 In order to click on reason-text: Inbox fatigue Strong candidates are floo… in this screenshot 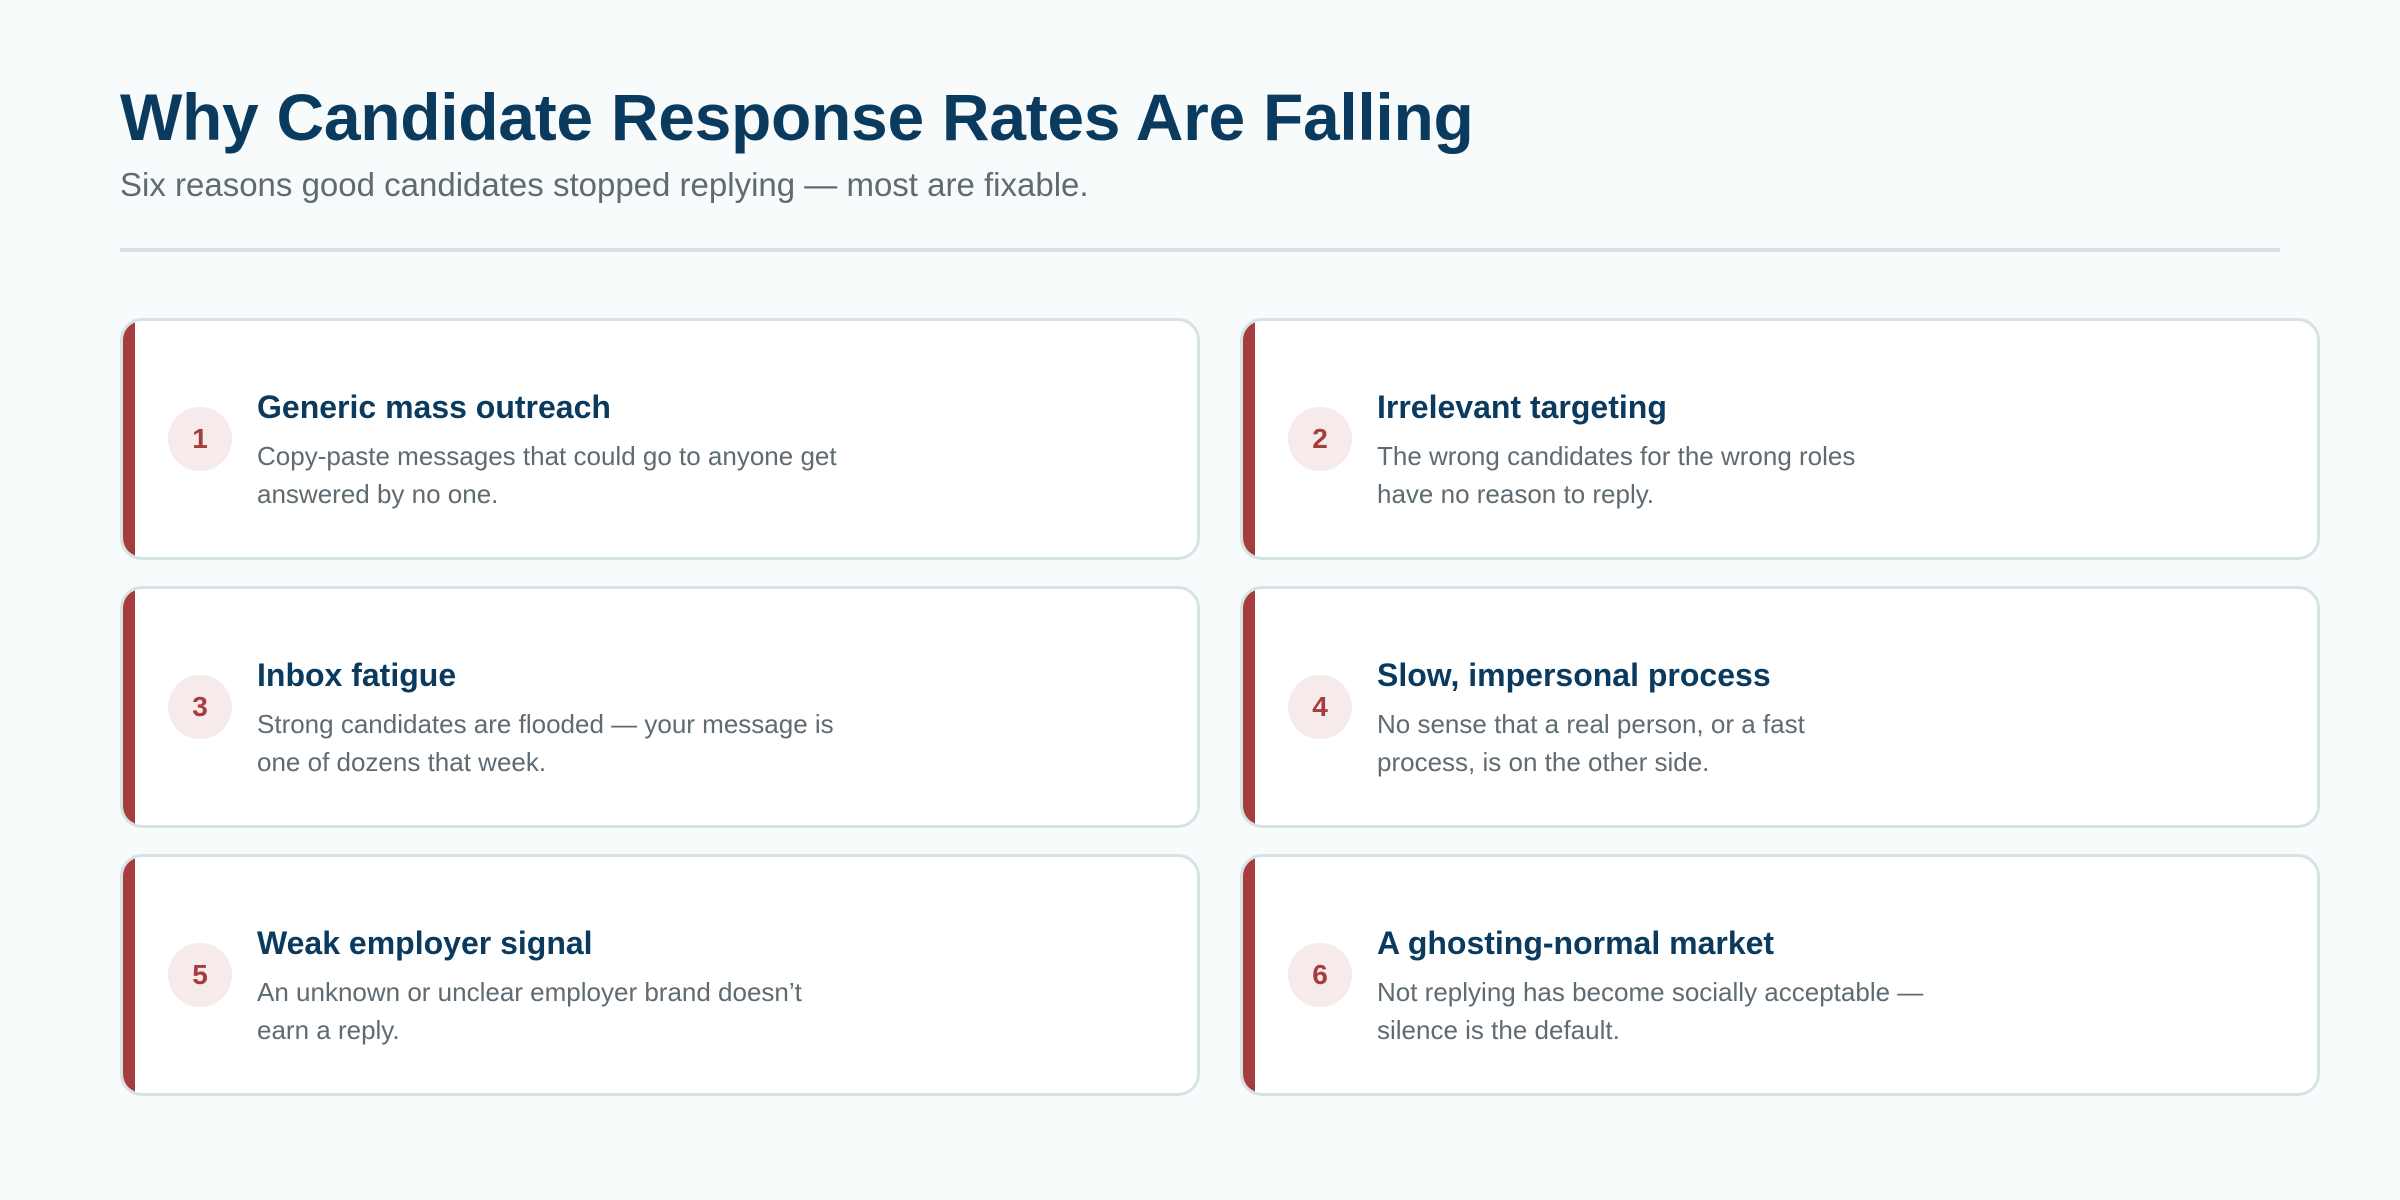, I will do `click(567, 718)`.